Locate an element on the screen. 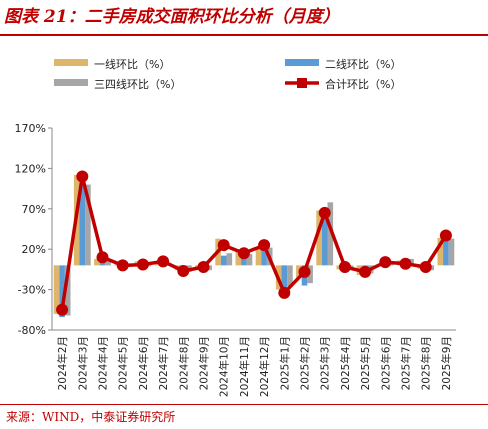 This screenshot has height=429, width=488. footer-rule is located at coordinates (244, 404).